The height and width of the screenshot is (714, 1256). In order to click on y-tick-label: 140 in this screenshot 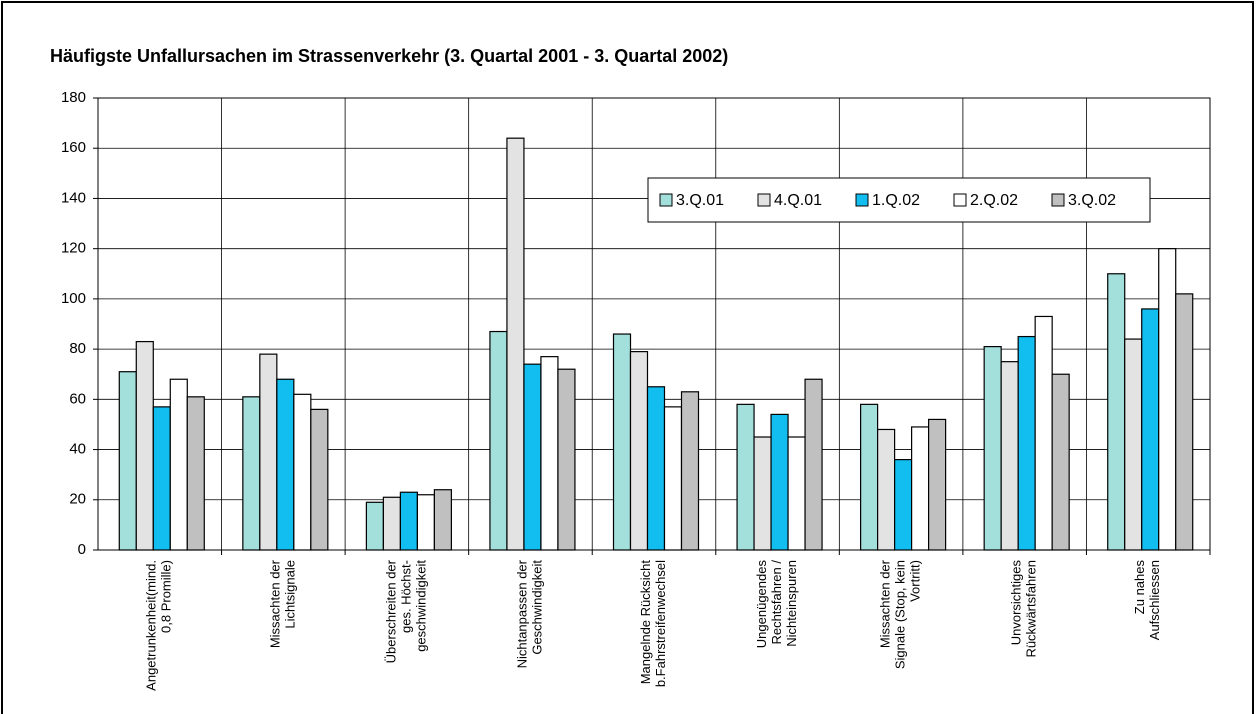, I will do `click(73, 197)`.